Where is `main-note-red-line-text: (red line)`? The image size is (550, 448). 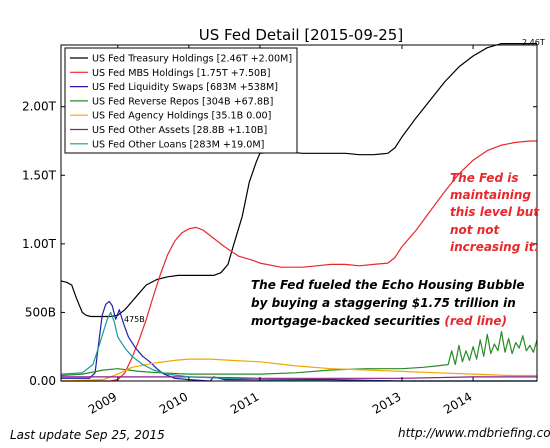
main-note-red-line-text: (red line) is located at coordinates (475, 321).